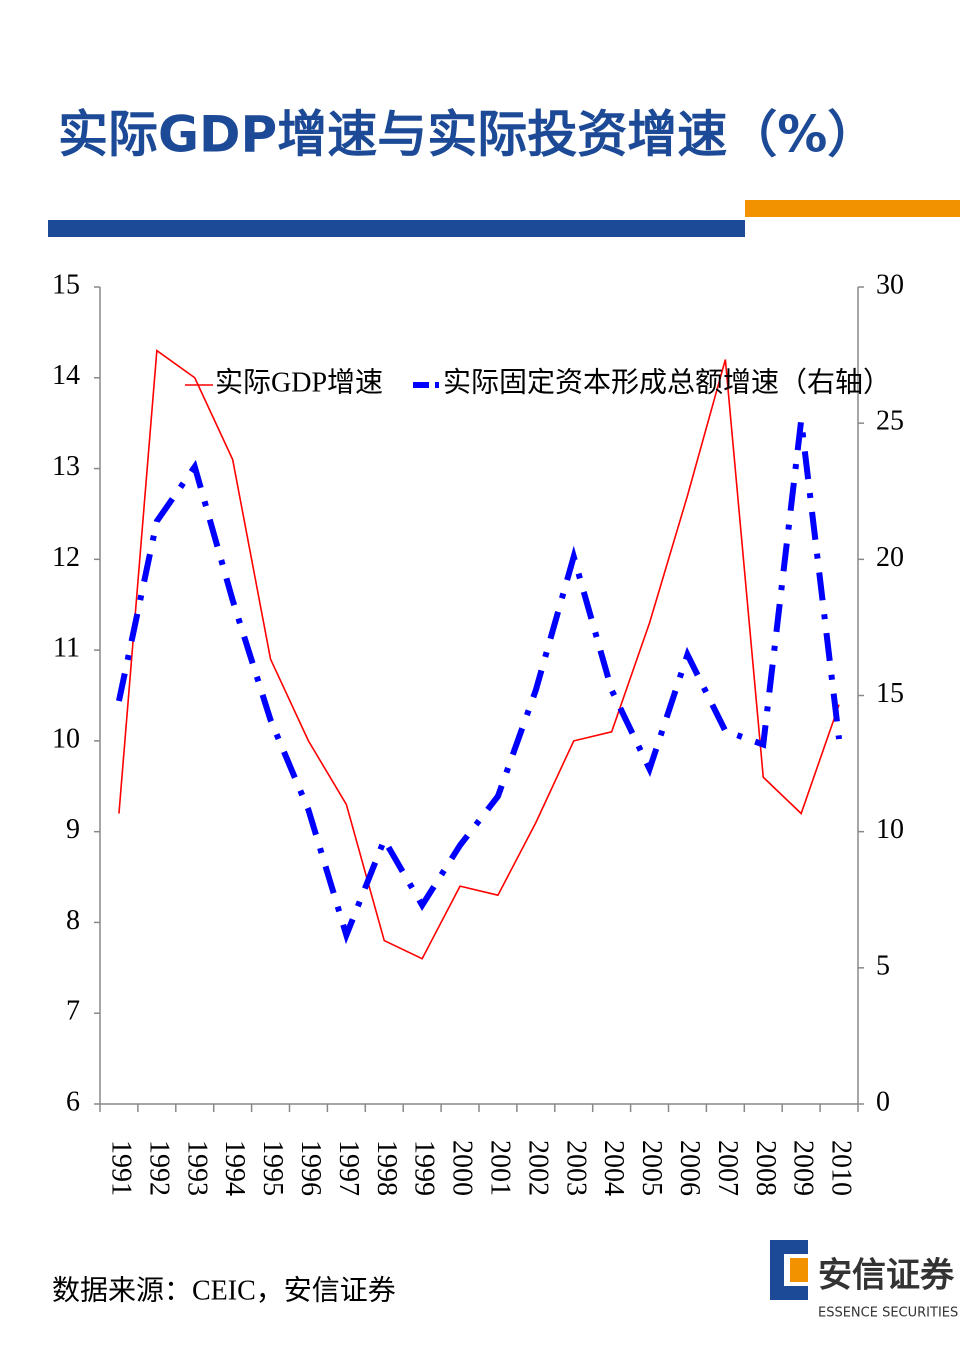 This screenshot has height=1357, width=960. Describe the element at coordinates (467, 135) in the screenshot. I see `chart-title: 实际GDP增速与实际投资增速（%）` at that location.